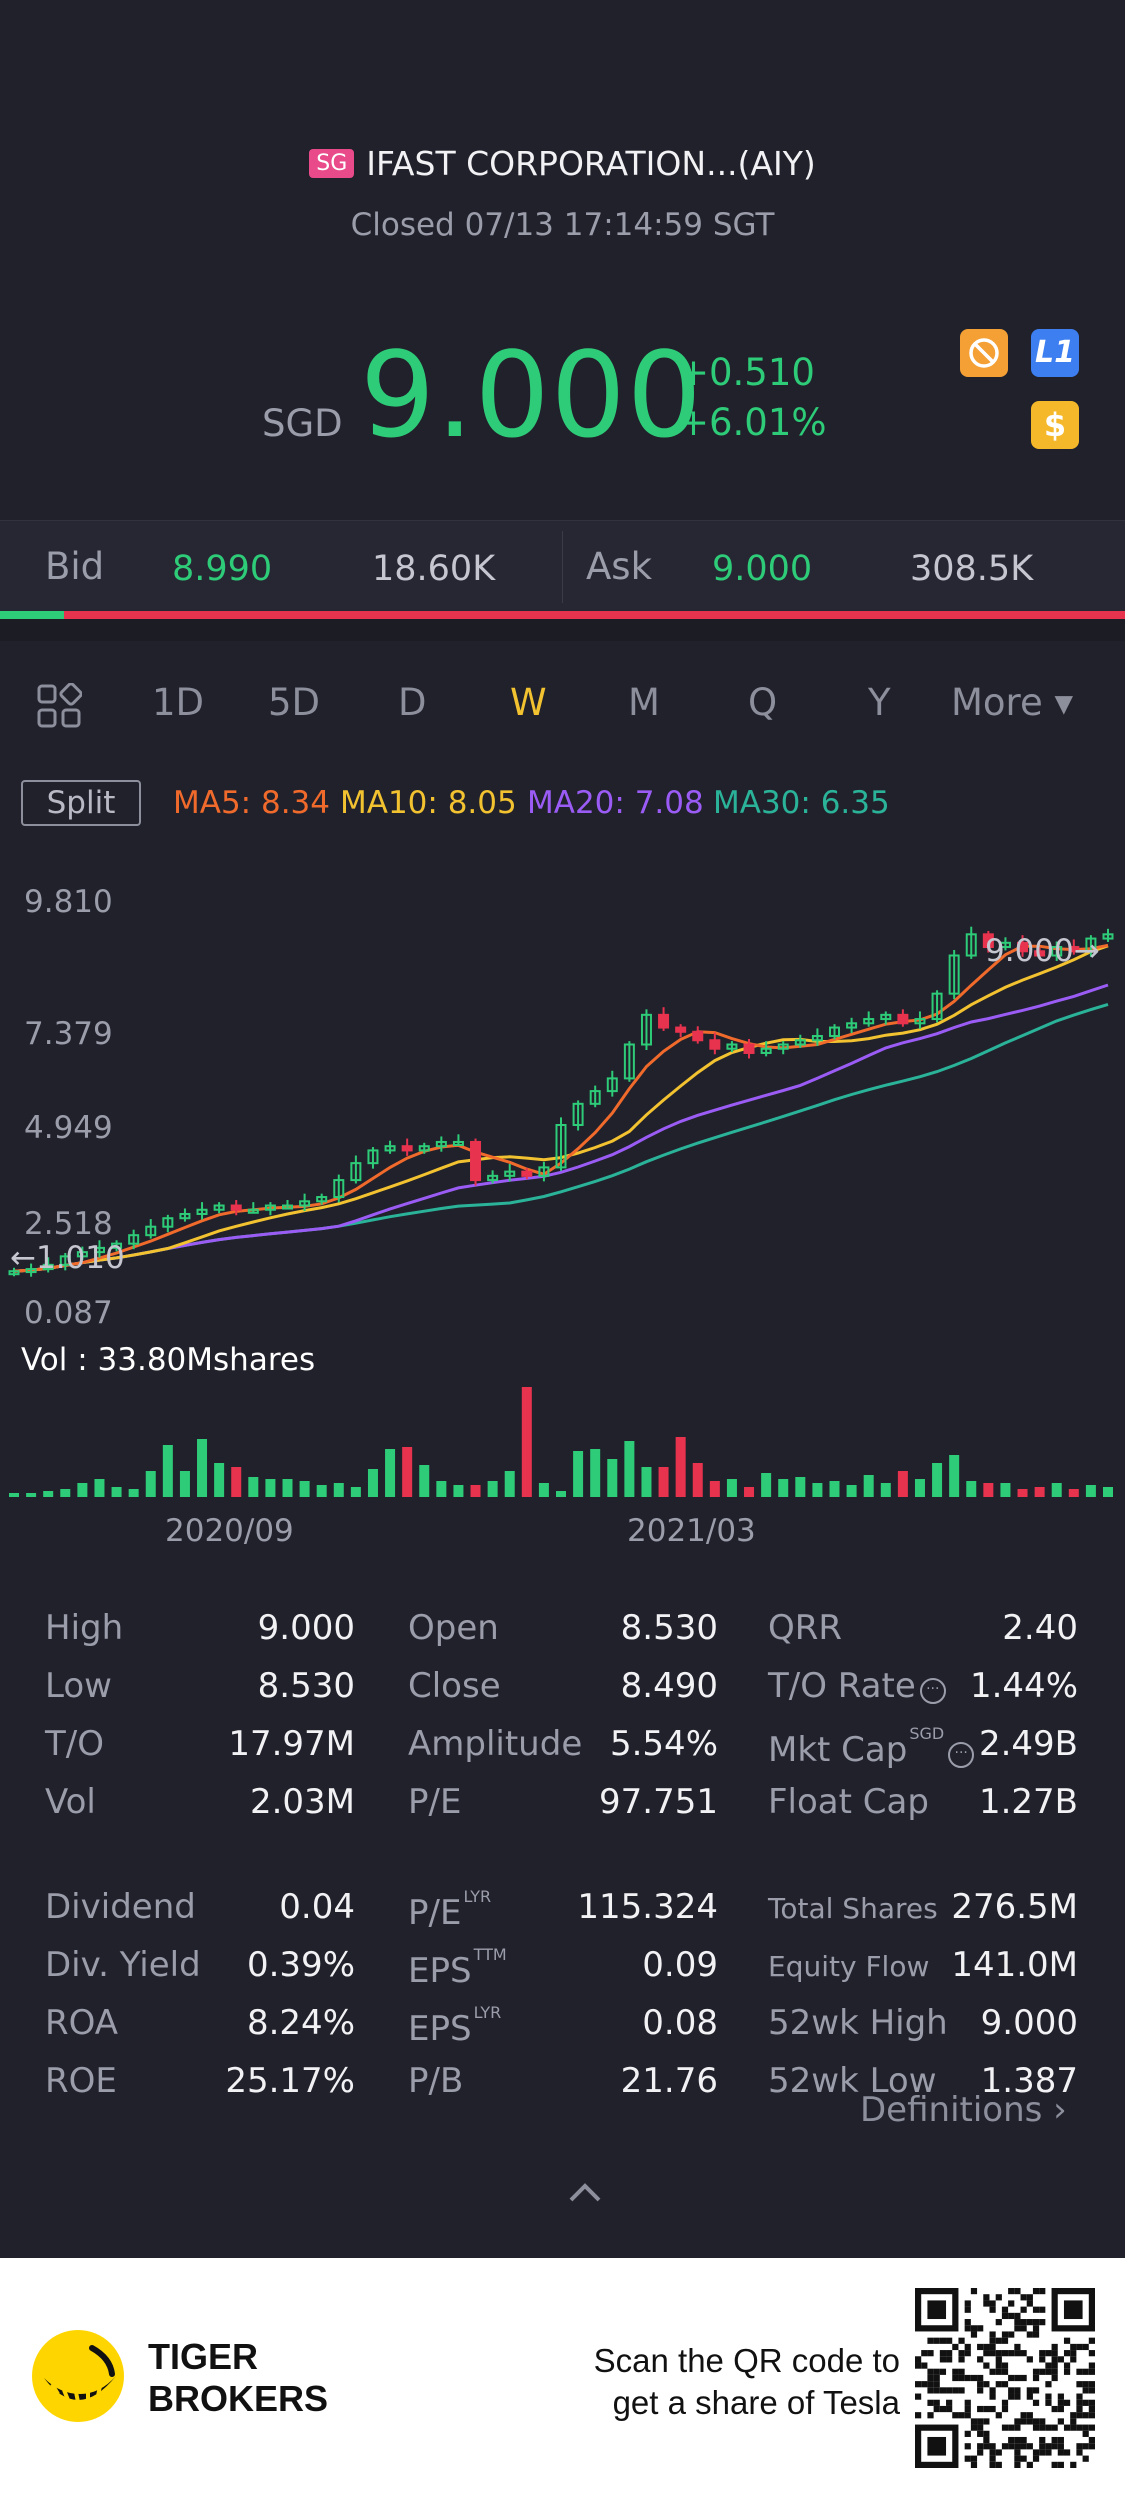  What do you see at coordinates (1014, 1965) in the screenshot?
I see `stat-value: 141.0M` at bounding box center [1014, 1965].